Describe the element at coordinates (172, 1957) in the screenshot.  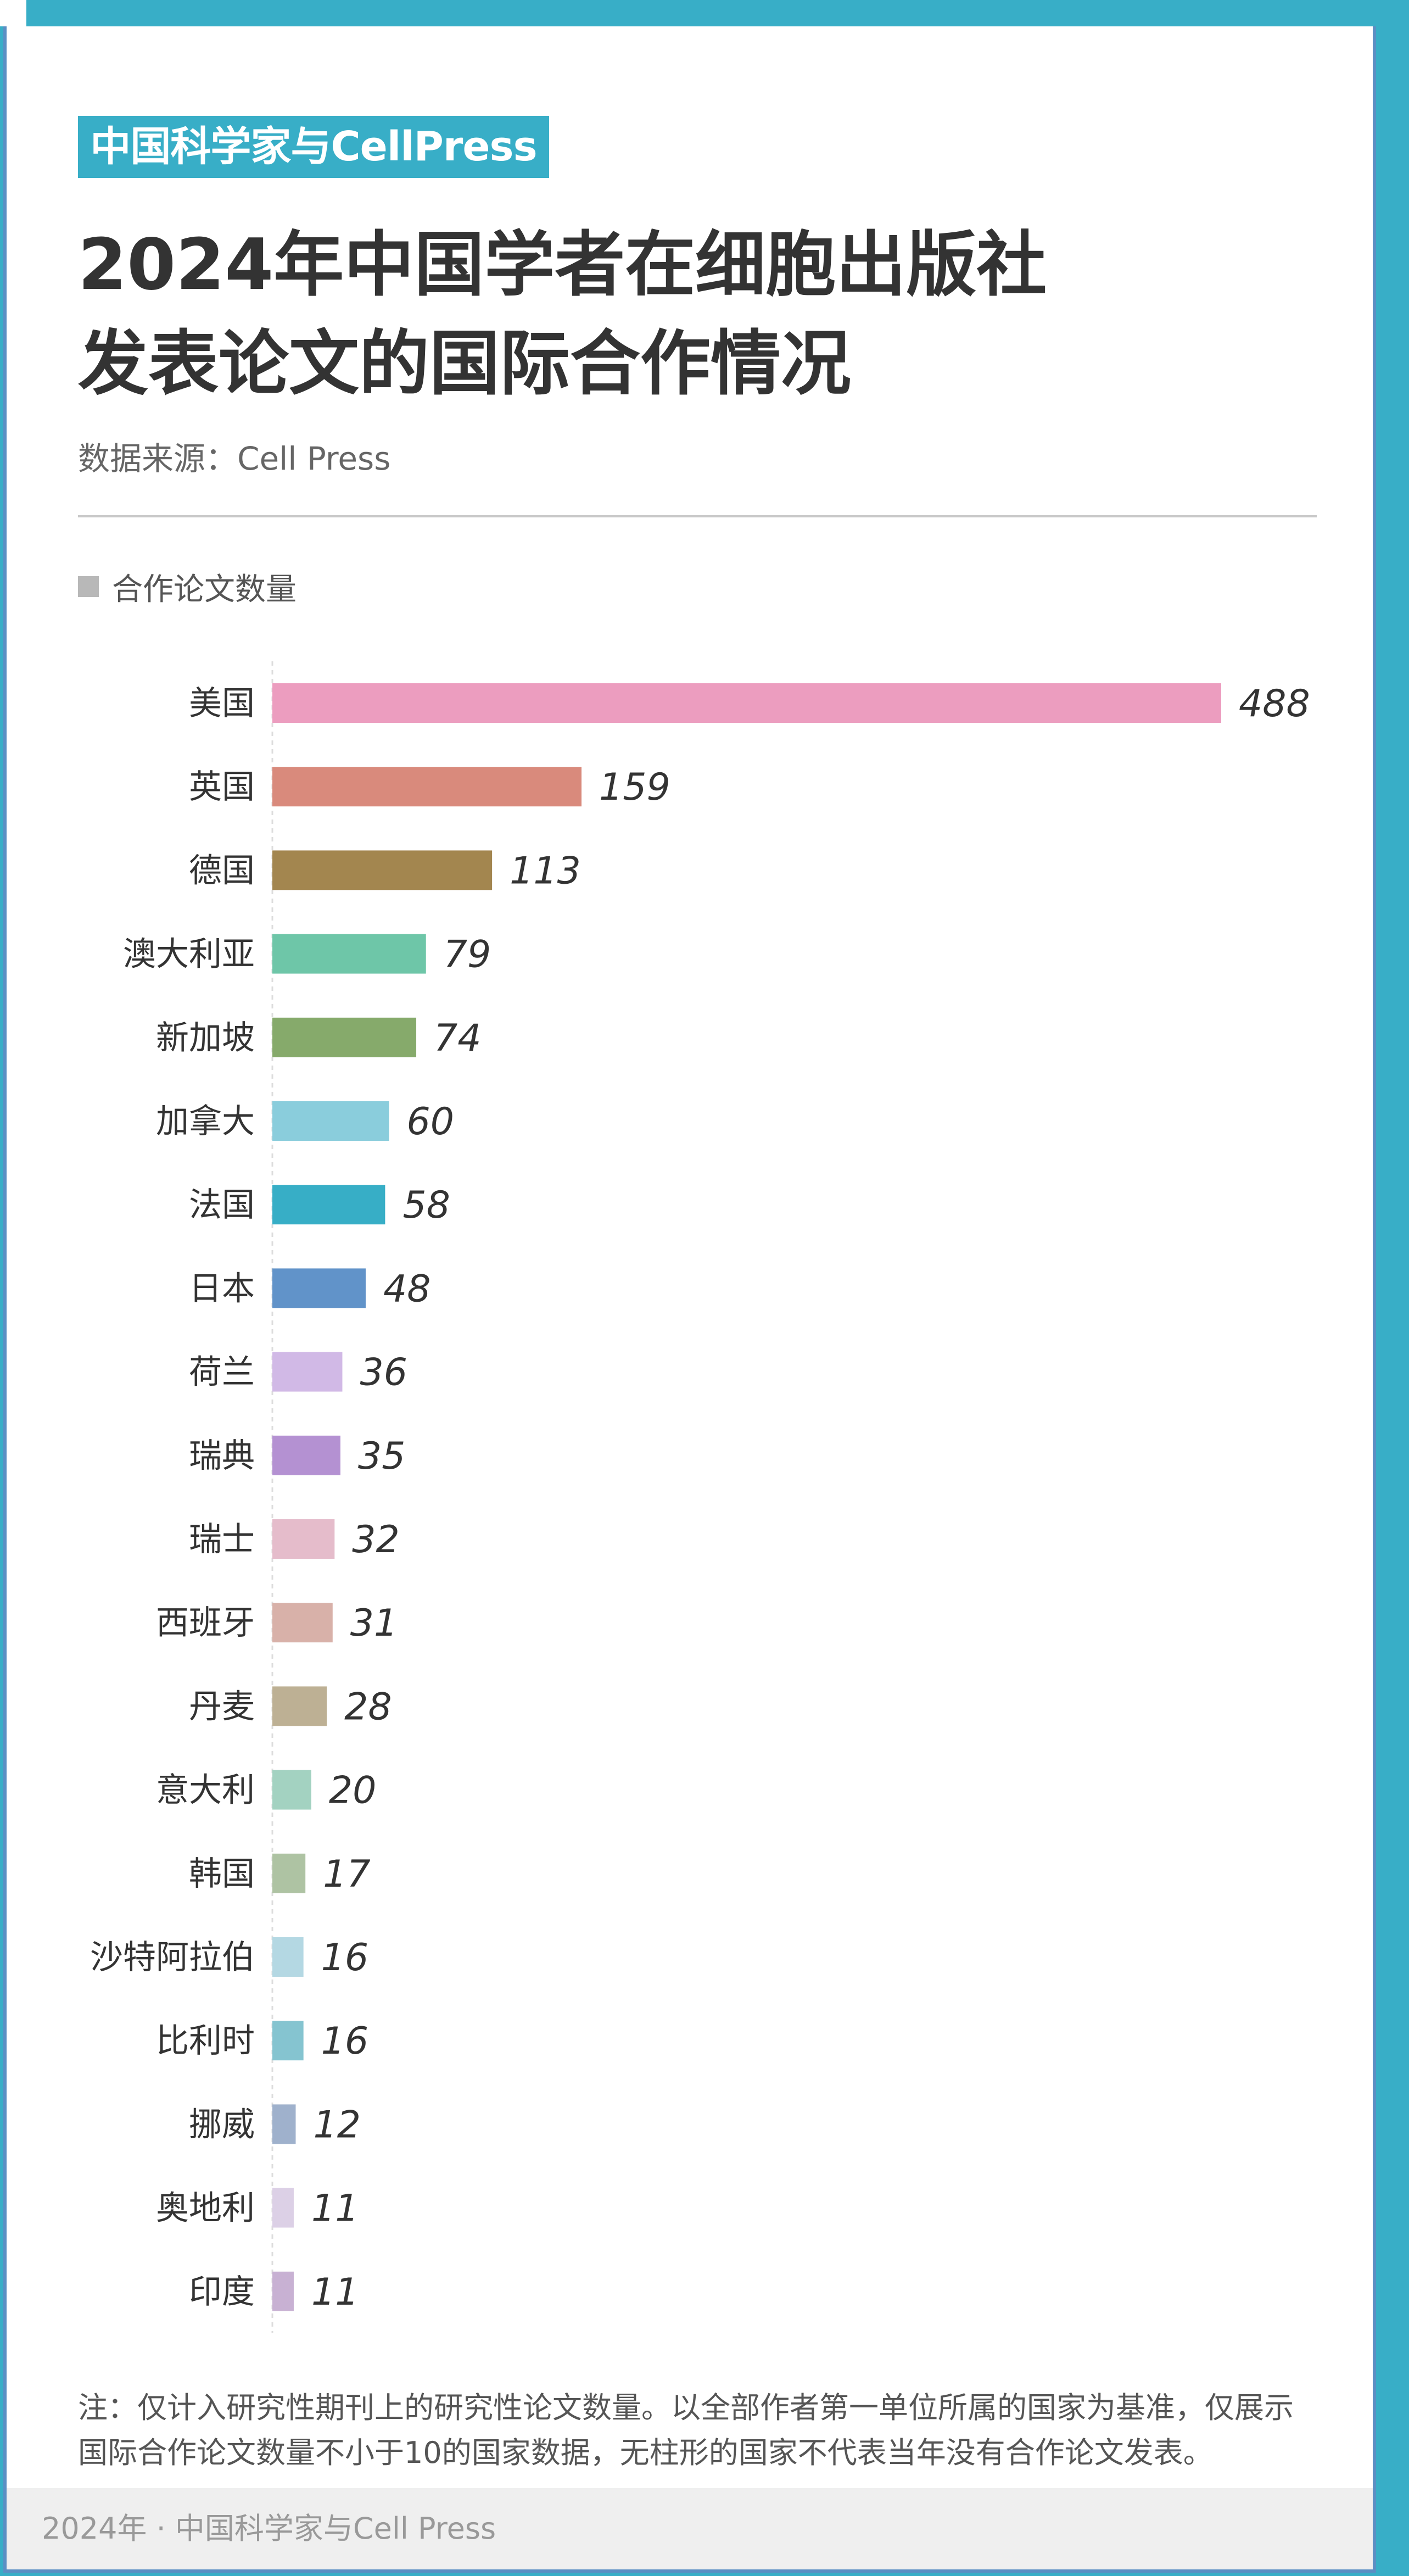
I see `category-label: 沙特阿拉伯` at that location.